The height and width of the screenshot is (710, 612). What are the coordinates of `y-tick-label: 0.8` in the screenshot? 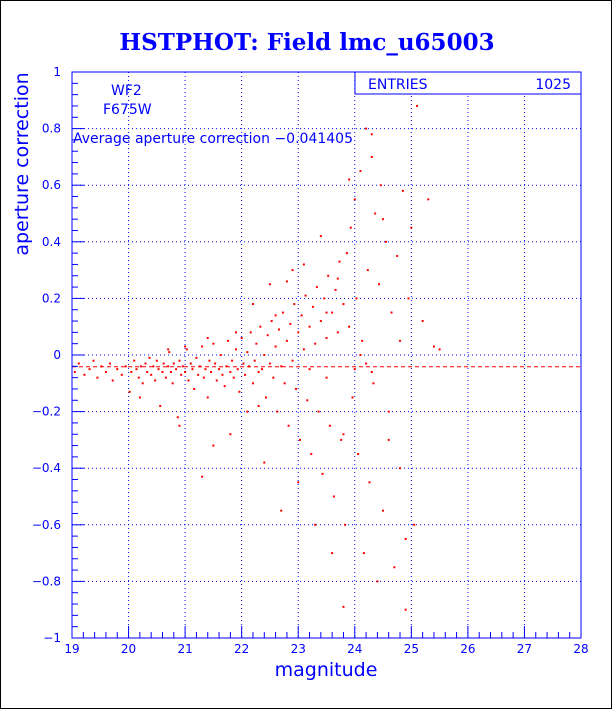 It's located at (51, 129).